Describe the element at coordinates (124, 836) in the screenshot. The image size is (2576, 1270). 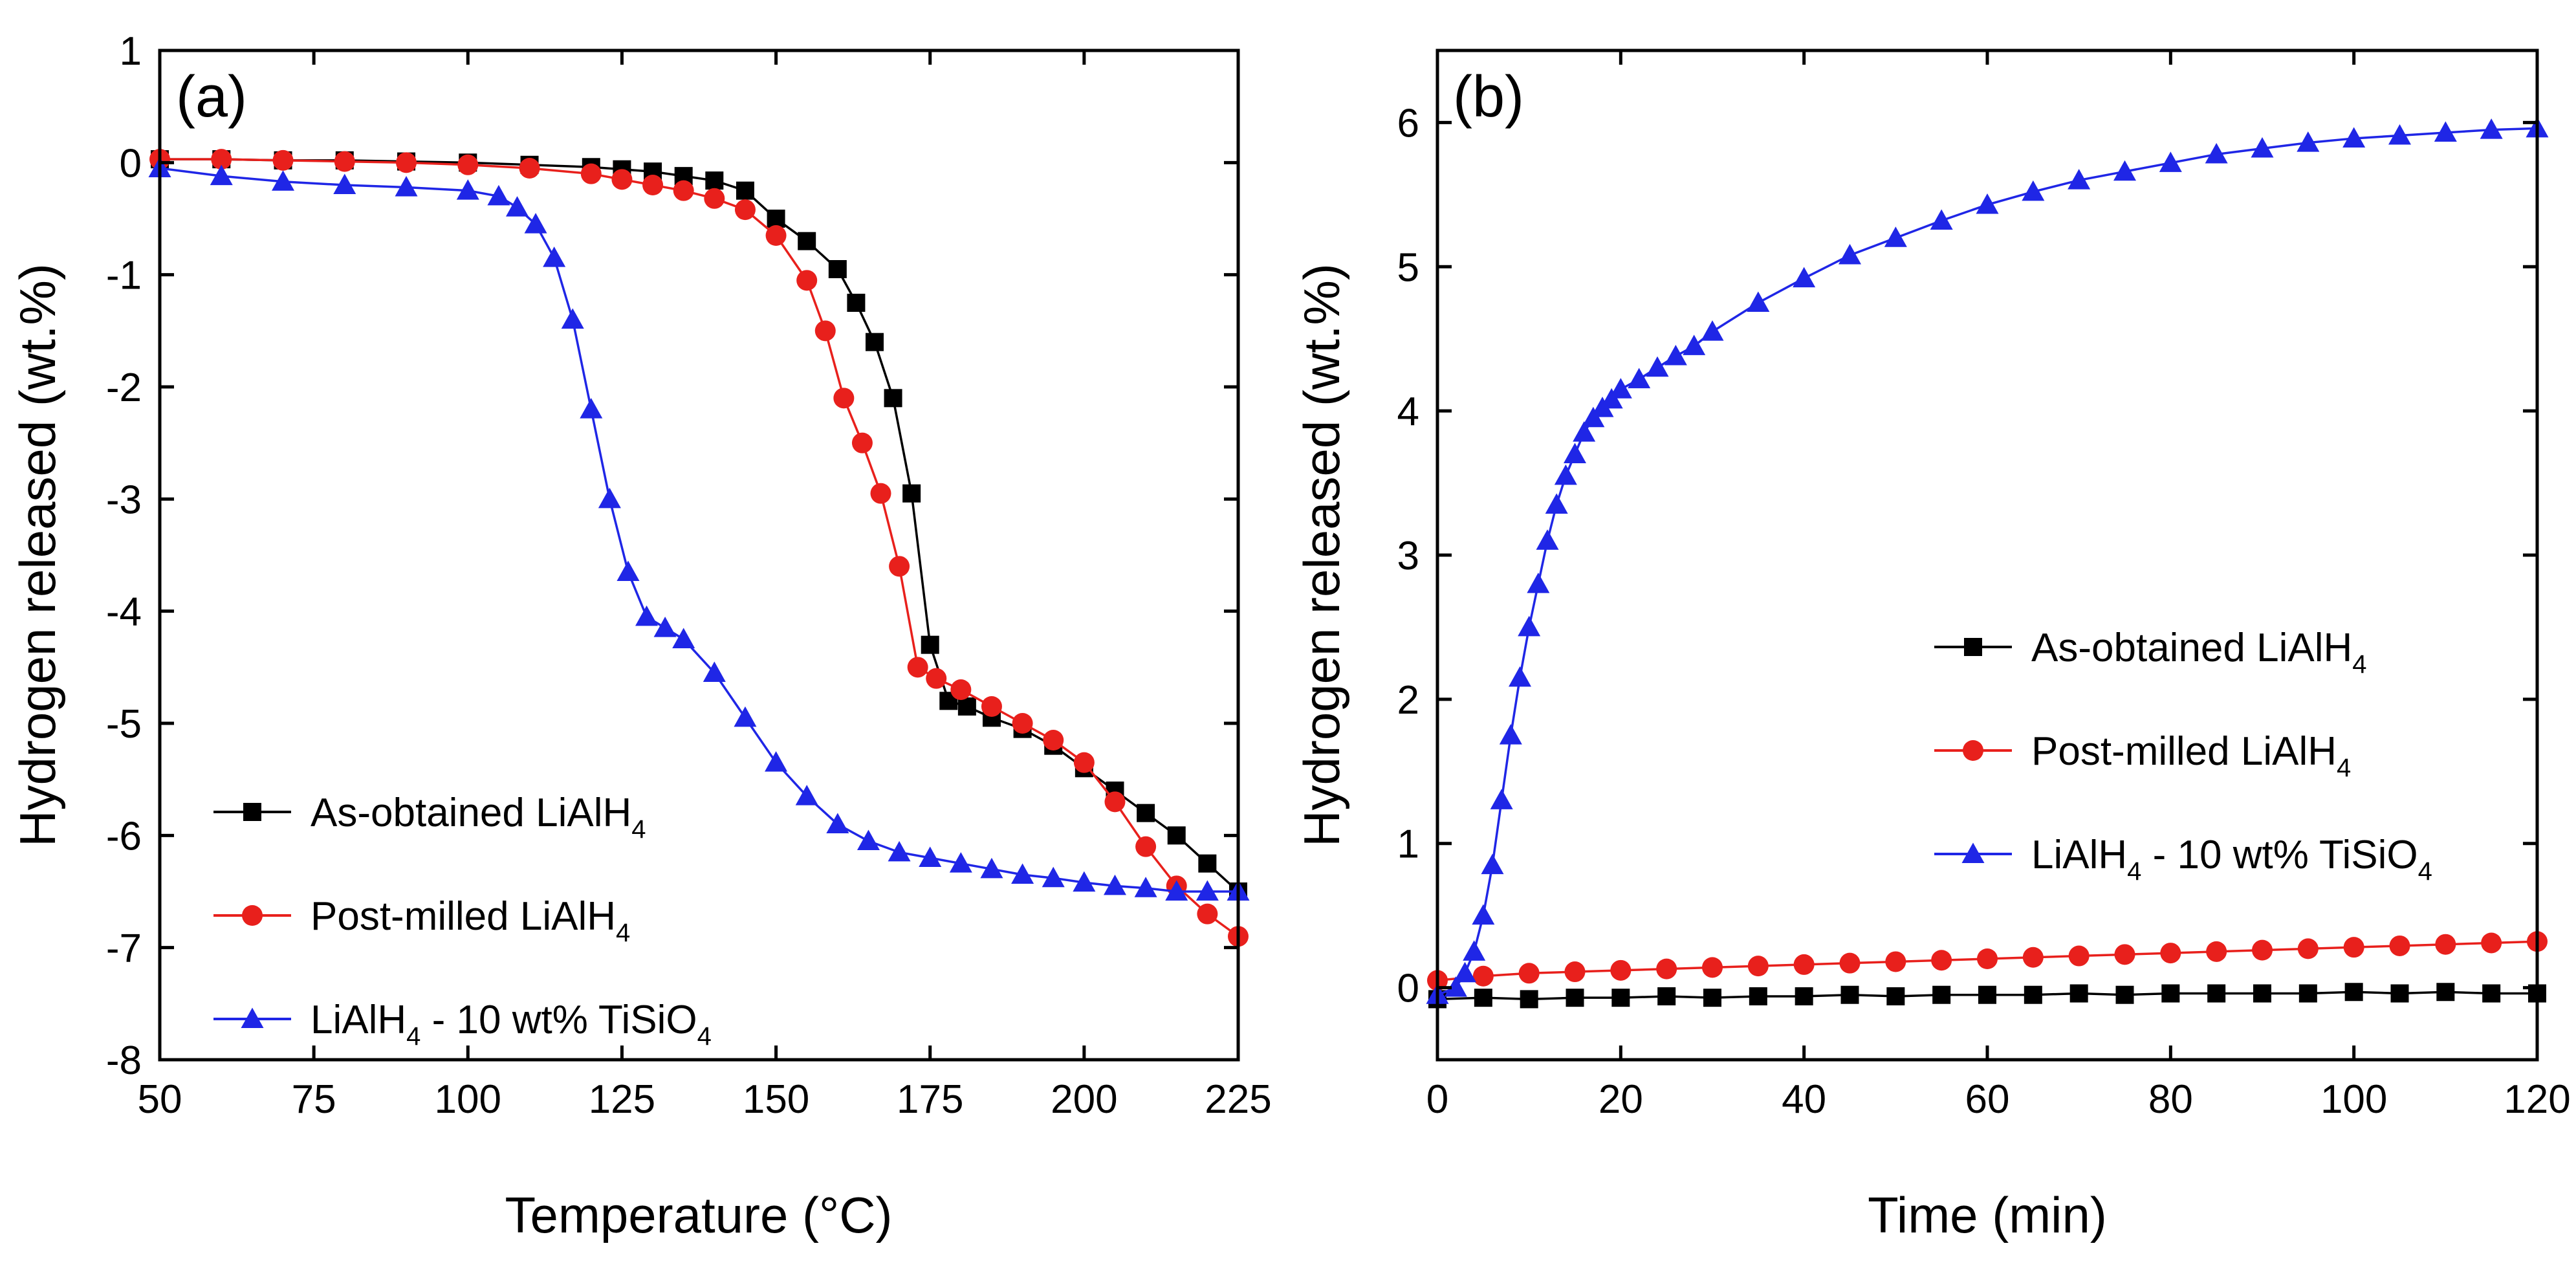
I see `panel-a-y-tick-label: -6` at that location.